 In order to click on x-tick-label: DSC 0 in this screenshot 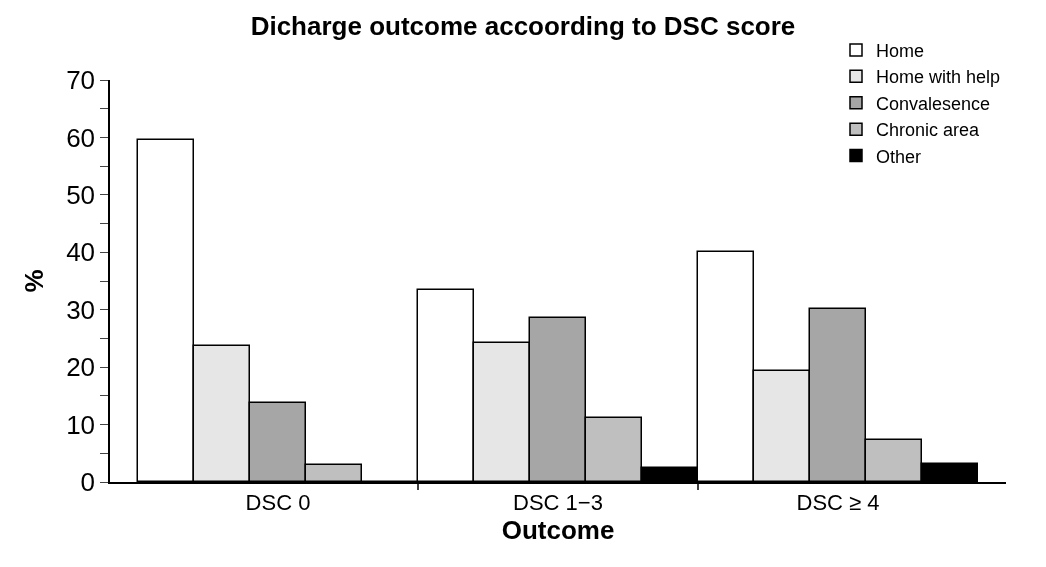, I will do `click(278, 503)`.